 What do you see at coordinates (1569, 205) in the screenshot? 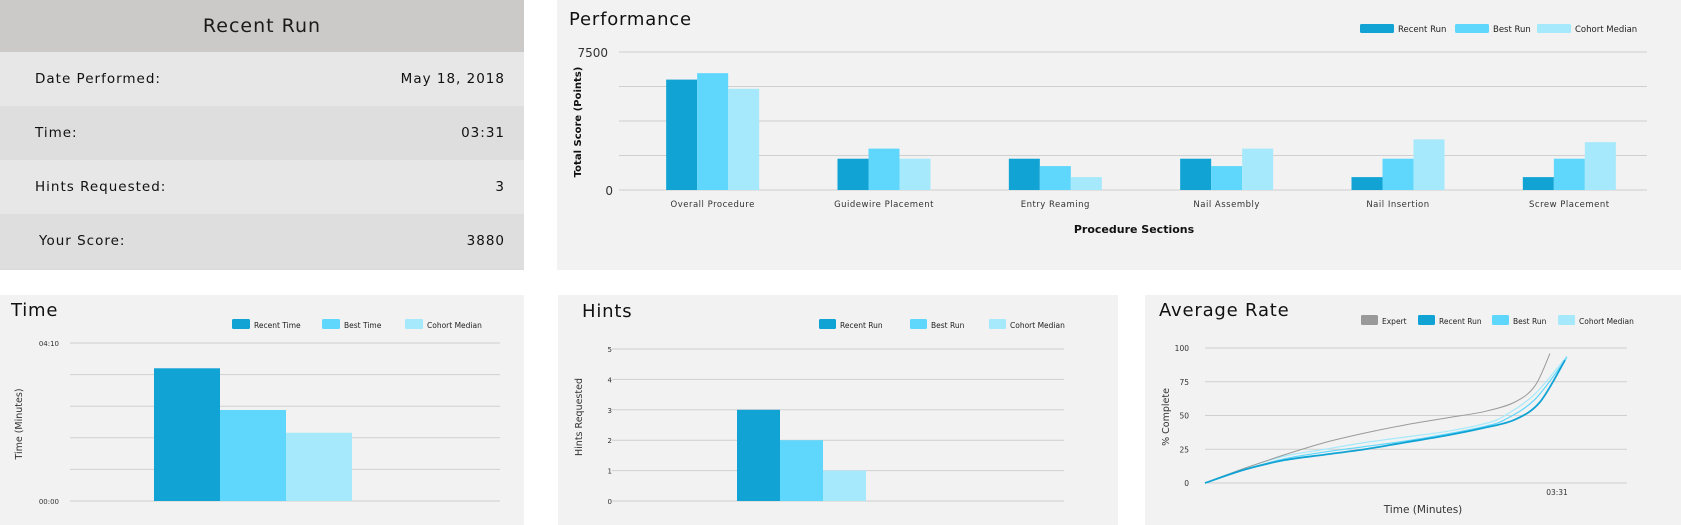
I see `performance-xtick-screw-placement: Screw Placement` at bounding box center [1569, 205].